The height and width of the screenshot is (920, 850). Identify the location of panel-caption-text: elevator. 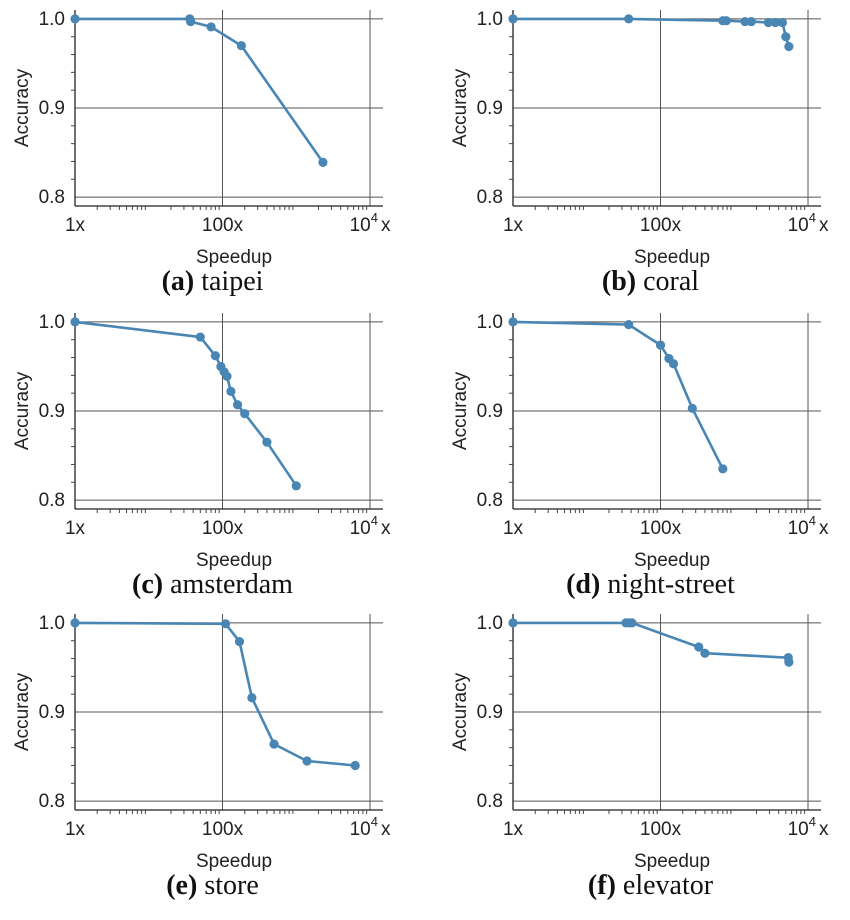
(664, 885).